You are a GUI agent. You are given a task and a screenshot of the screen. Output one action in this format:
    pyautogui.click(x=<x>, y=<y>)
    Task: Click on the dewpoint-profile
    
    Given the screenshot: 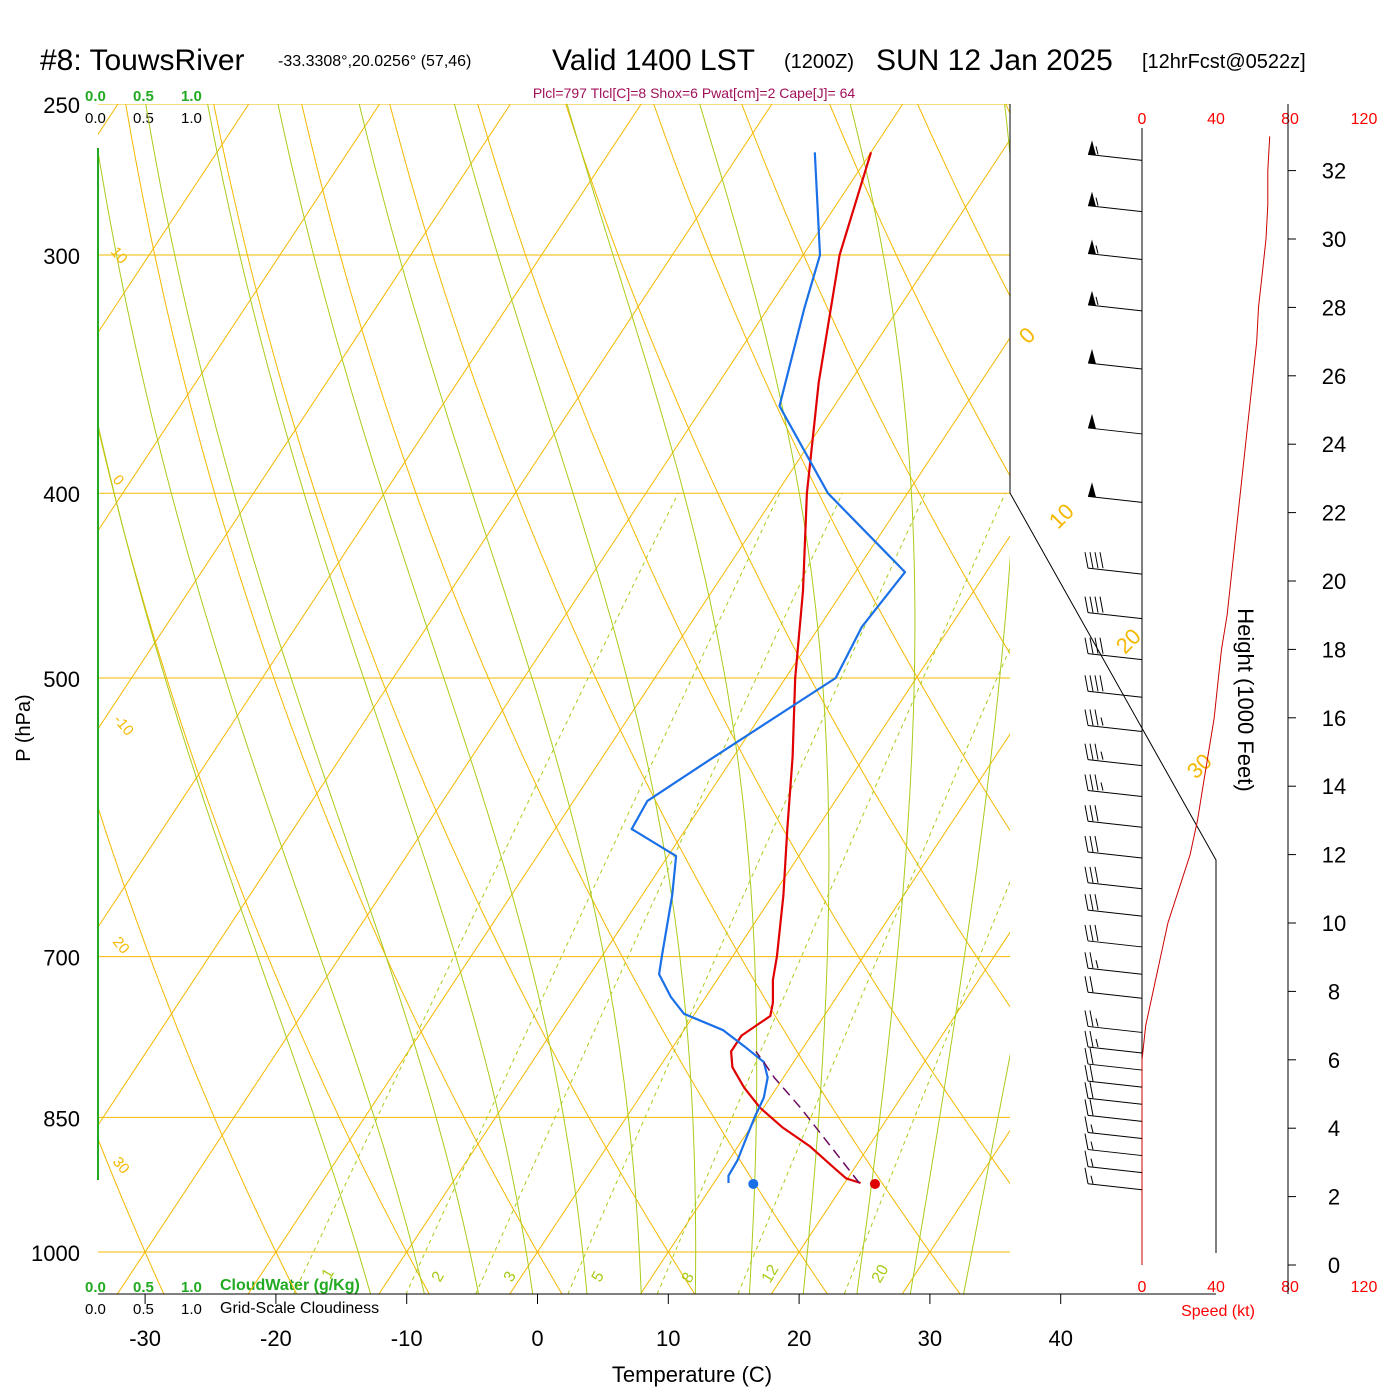 What is the action you would take?
    pyautogui.click(x=768, y=667)
    